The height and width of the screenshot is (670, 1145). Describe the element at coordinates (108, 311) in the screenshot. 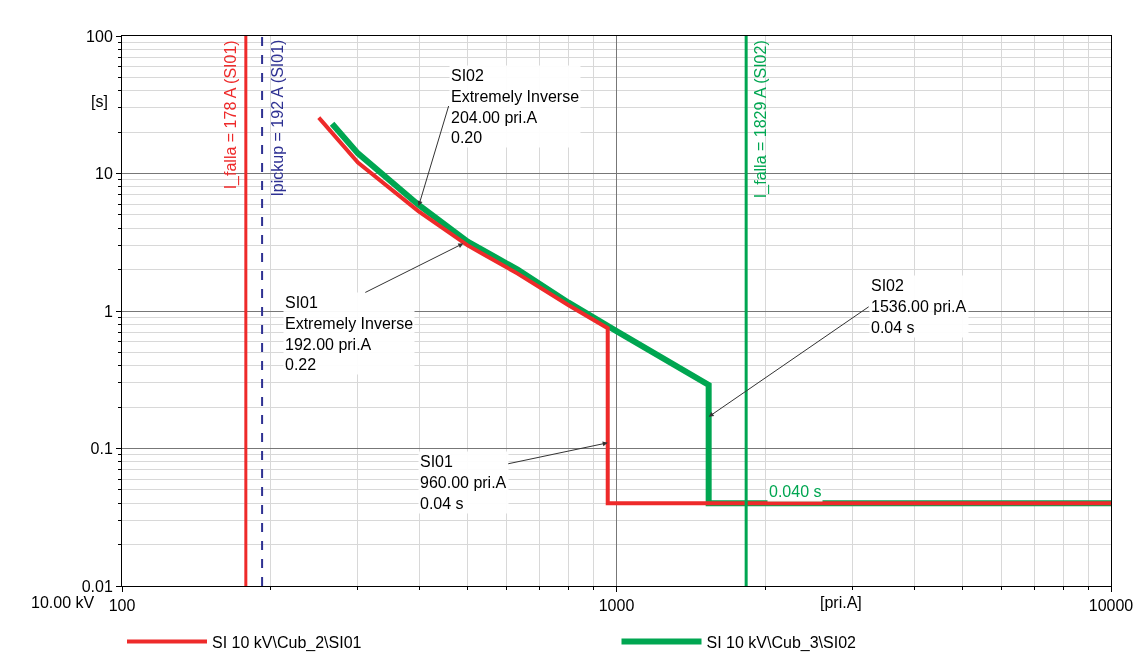

I see `y-tick-label: 1` at that location.